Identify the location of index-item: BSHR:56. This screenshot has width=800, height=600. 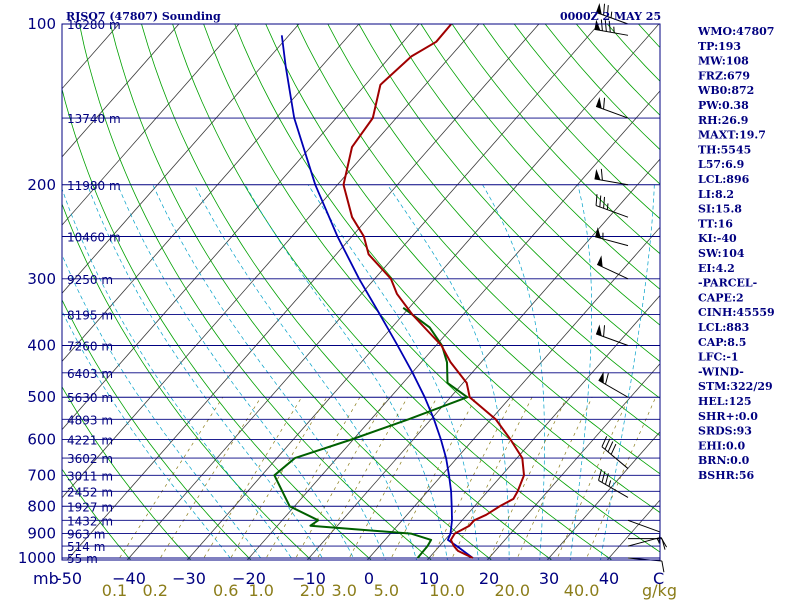
(726, 475).